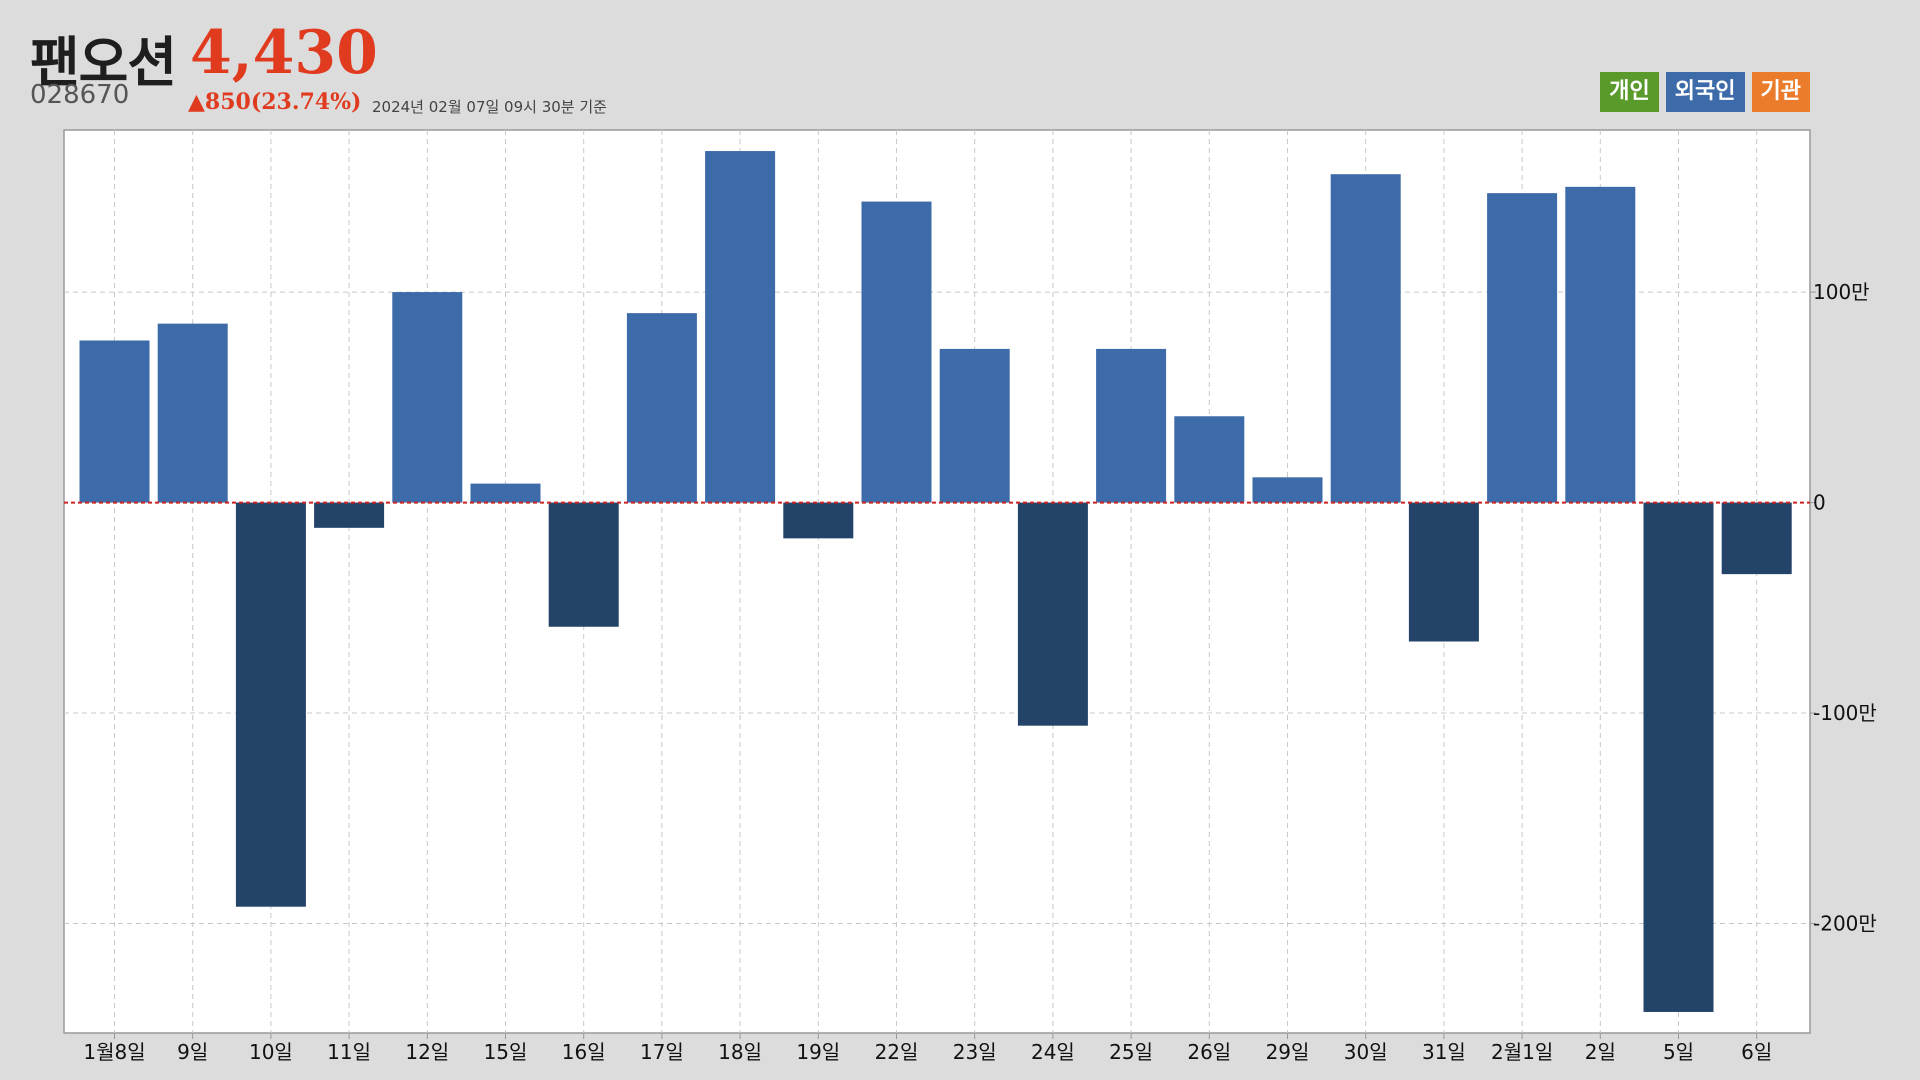 The width and height of the screenshot is (1920, 1080). I want to click on x-tick-label: 17일, so click(662, 1052).